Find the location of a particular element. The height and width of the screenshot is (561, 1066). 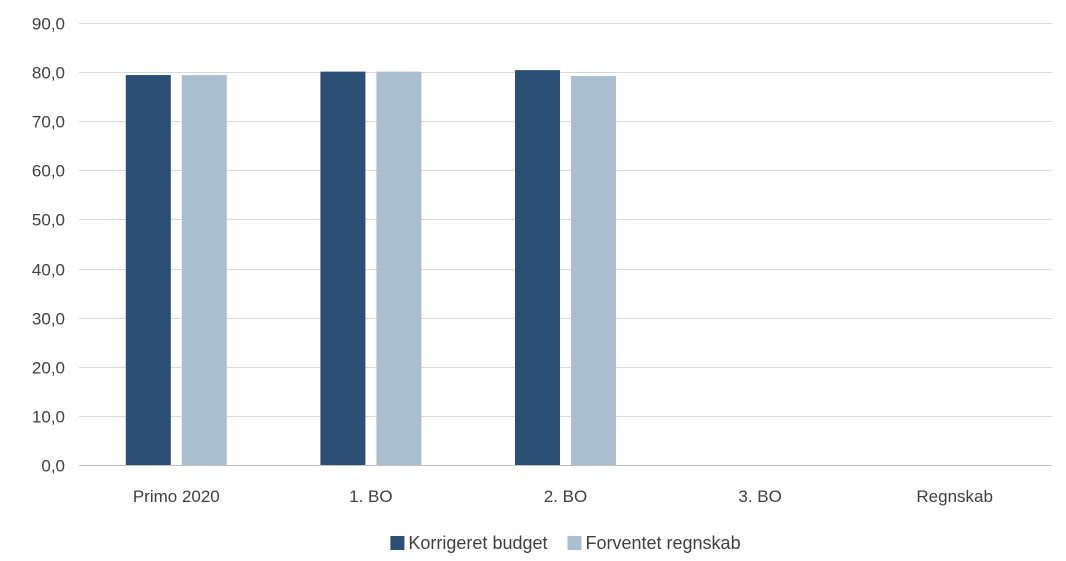

legend-label: Forventet regnskab is located at coordinates (663, 543).